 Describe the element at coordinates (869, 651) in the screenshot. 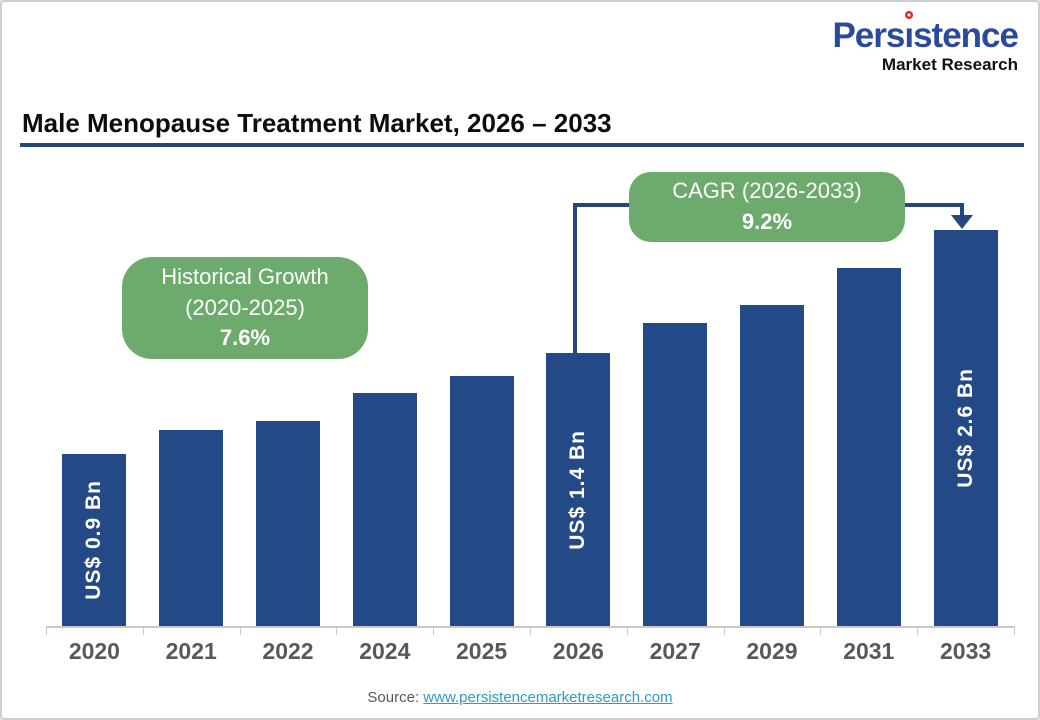

I see `x-axis-label-2031: 2031` at that location.